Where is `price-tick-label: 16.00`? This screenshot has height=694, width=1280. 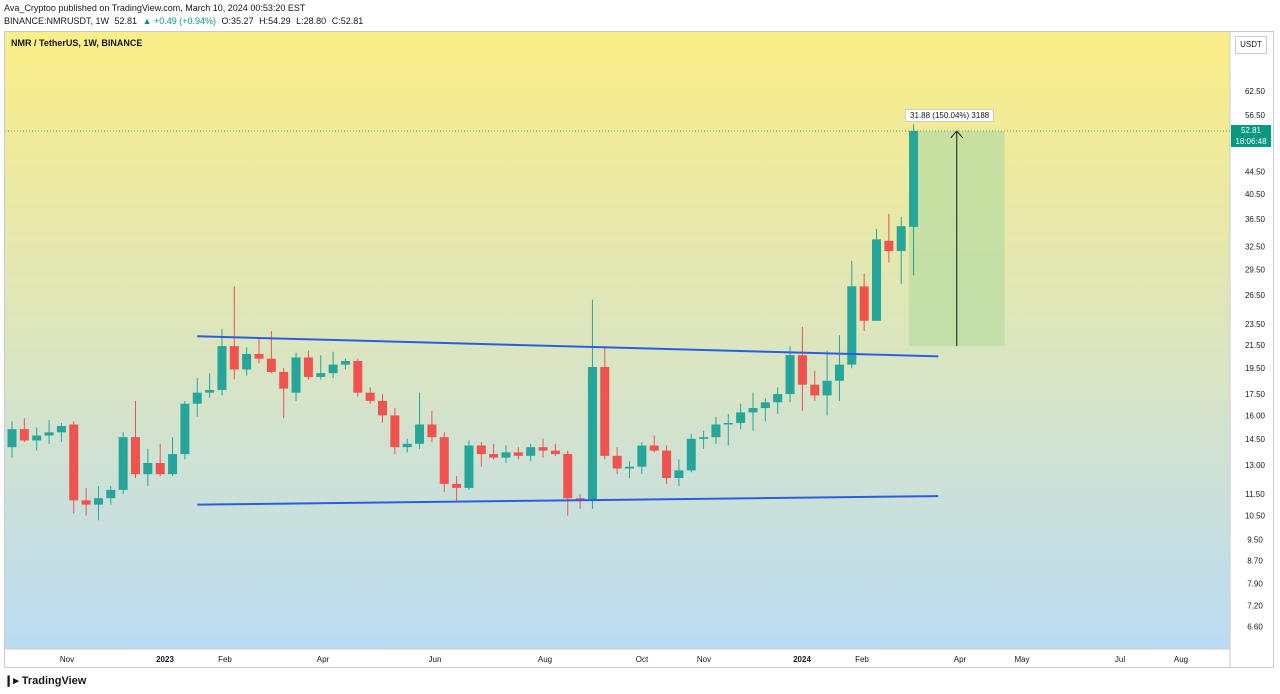 price-tick-label: 16.00 is located at coordinates (1255, 415).